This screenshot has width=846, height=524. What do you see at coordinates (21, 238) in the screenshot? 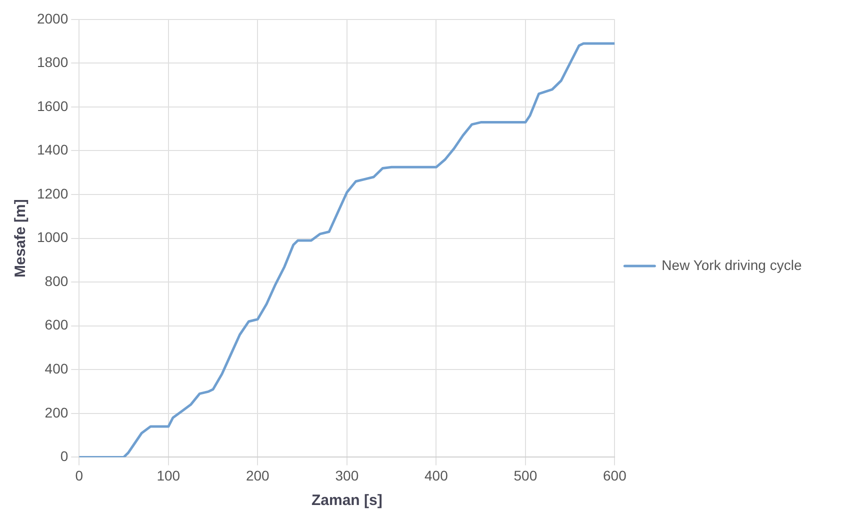
I see `y-axis-title: Mesafe [m]` at bounding box center [21, 238].